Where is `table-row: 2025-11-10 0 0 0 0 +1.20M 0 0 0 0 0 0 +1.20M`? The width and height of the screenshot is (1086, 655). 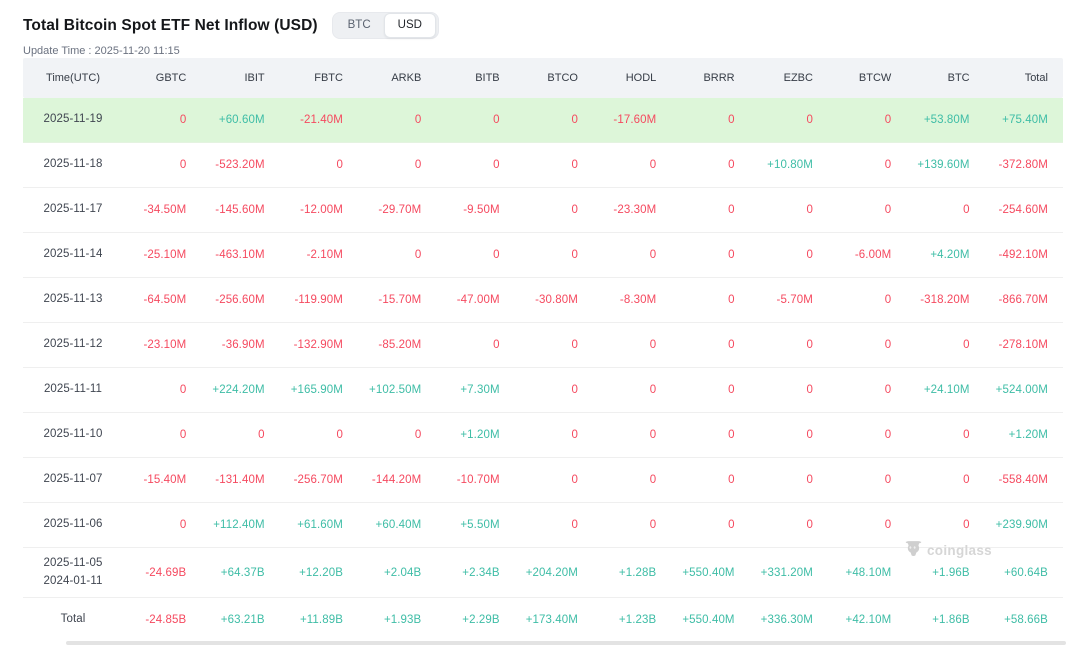
table-row: 2025-11-10 0 0 0 0 +1.20M 0 0 0 0 0 0 +1.20M is located at coordinates (543, 435).